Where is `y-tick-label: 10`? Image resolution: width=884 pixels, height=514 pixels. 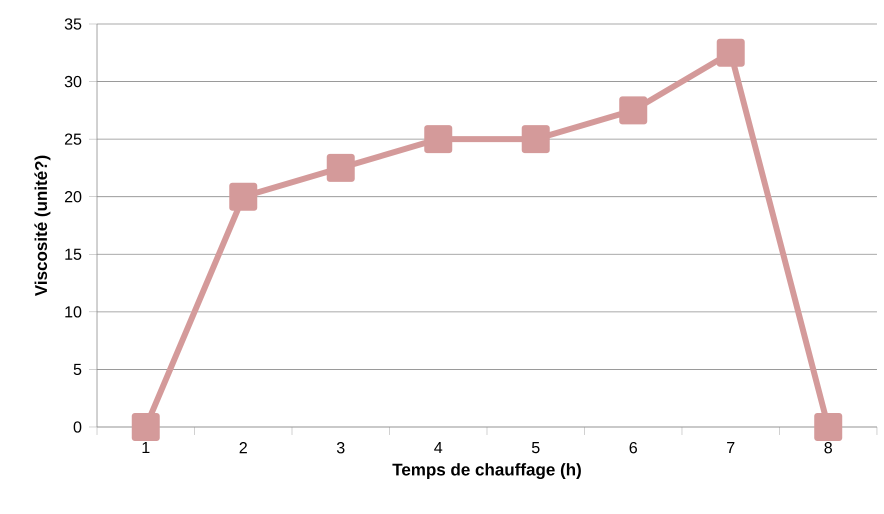 y-tick-label: 10 is located at coordinates (73, 312).